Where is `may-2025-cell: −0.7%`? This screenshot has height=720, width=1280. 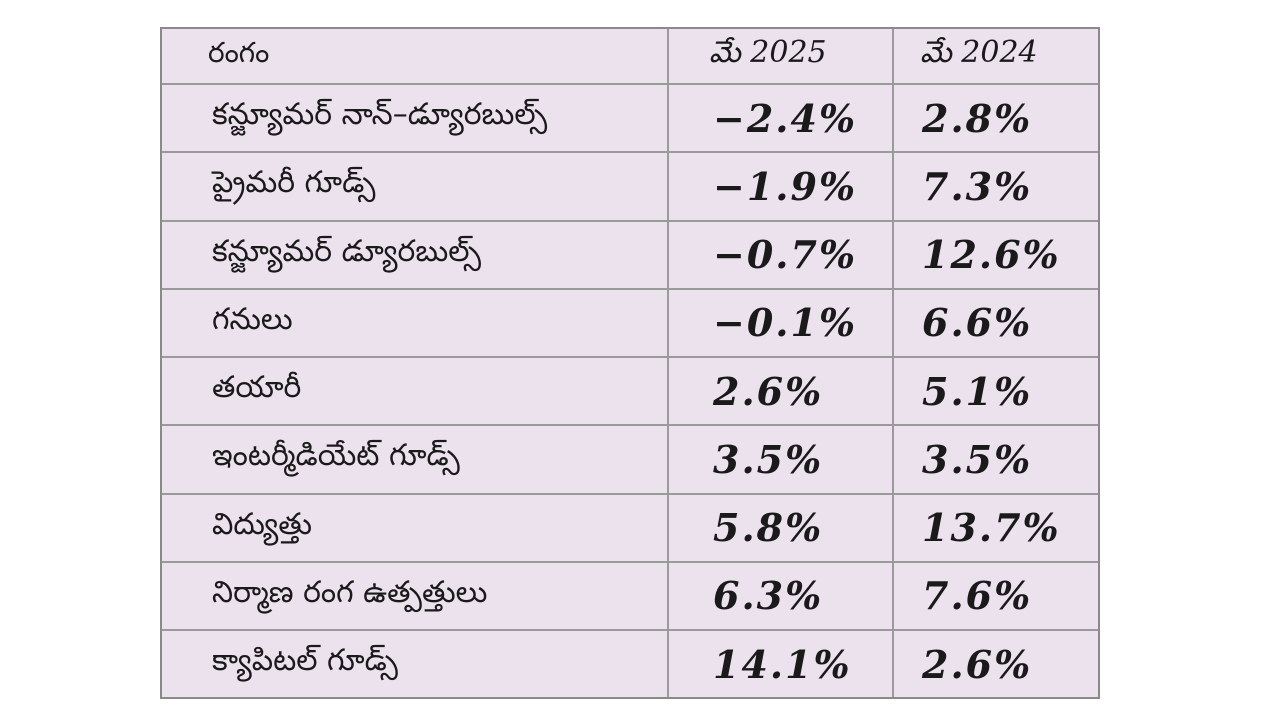
may-2025-cell: −0.7% is located at coordinates (780, 254).